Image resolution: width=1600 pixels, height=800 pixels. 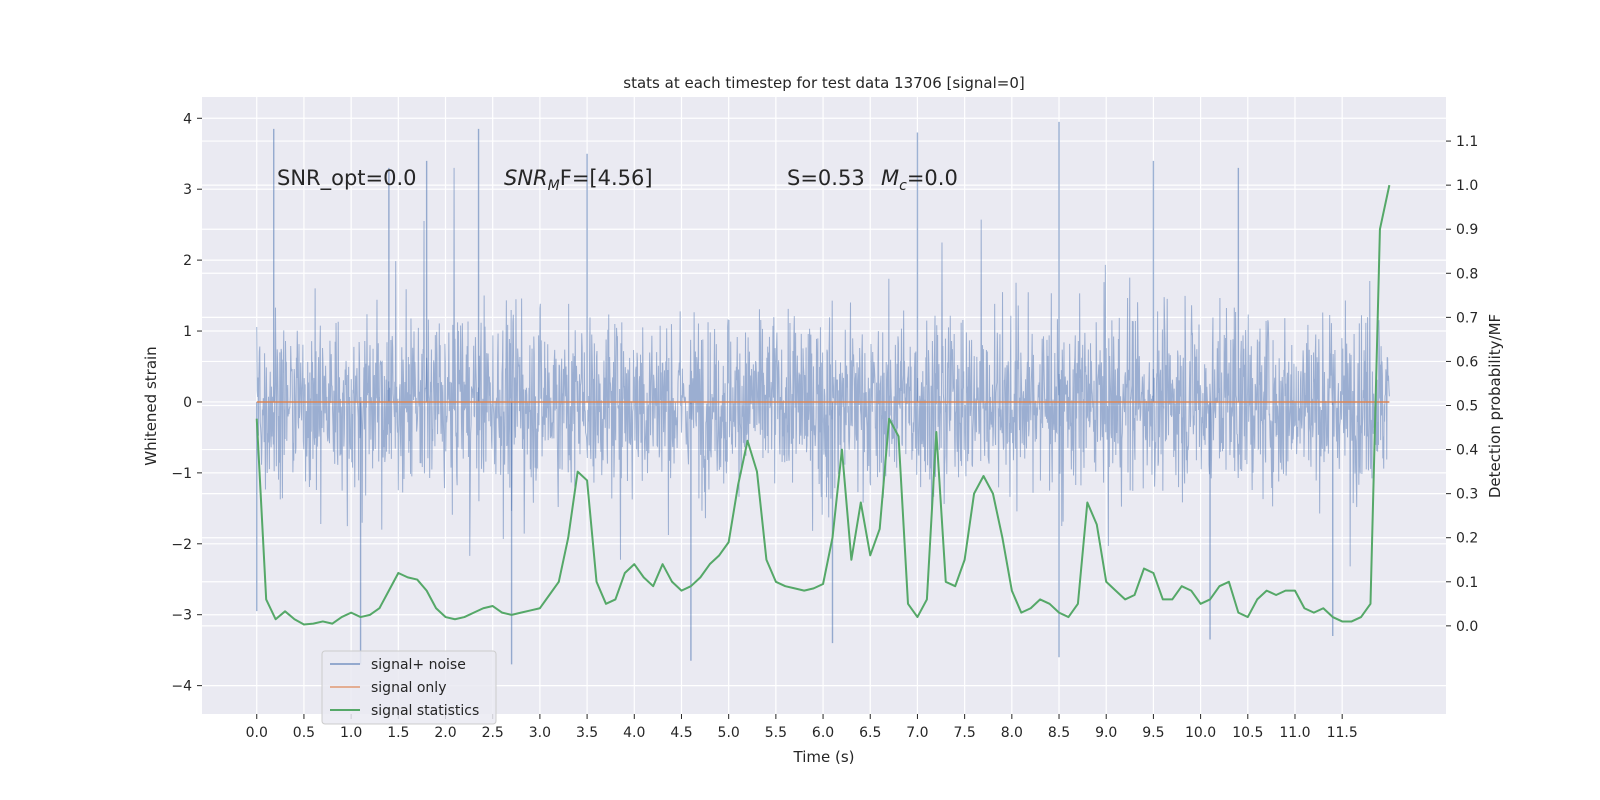 I want to click on x-tick-label: 2.5, so click(x=493, y=733).